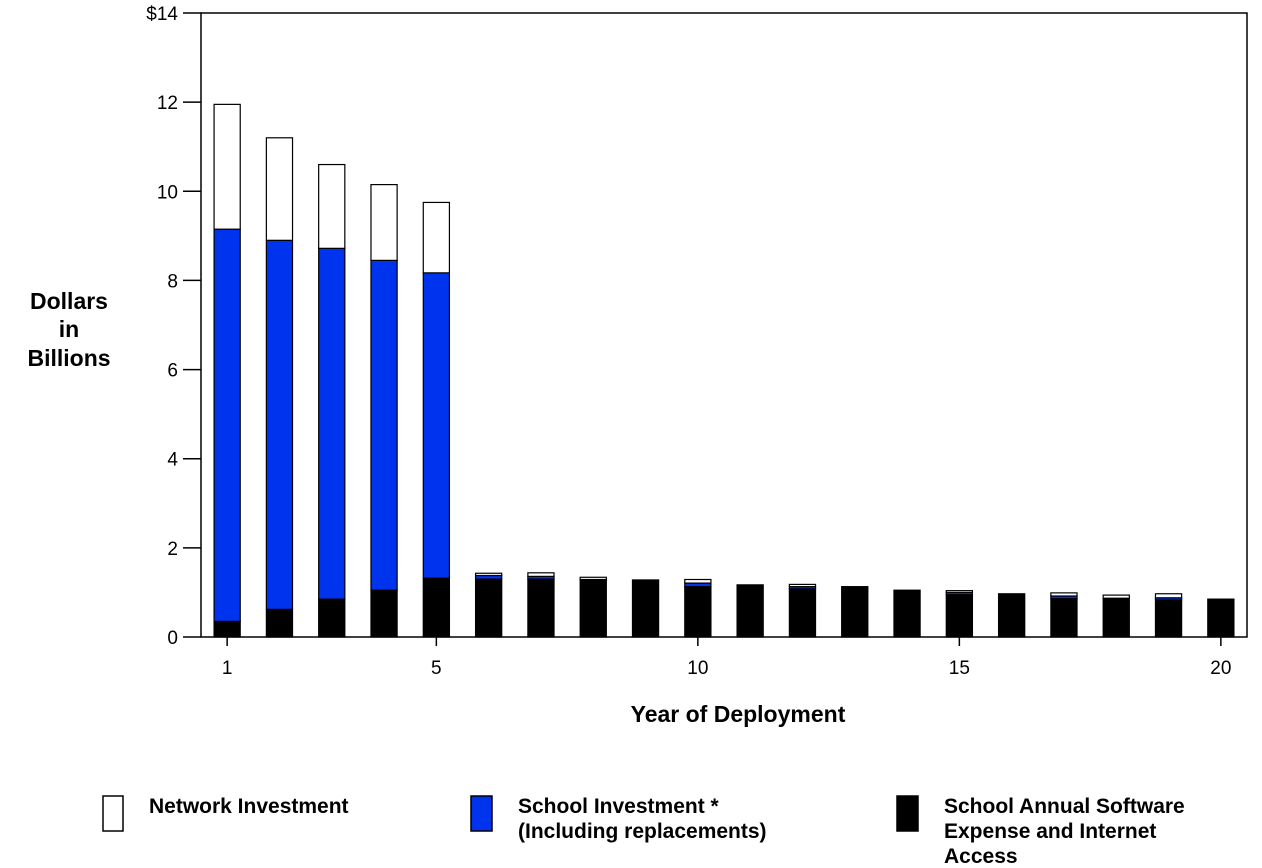  I want to click on y-axis-title: Dollars in Billions, so click(68, 329).